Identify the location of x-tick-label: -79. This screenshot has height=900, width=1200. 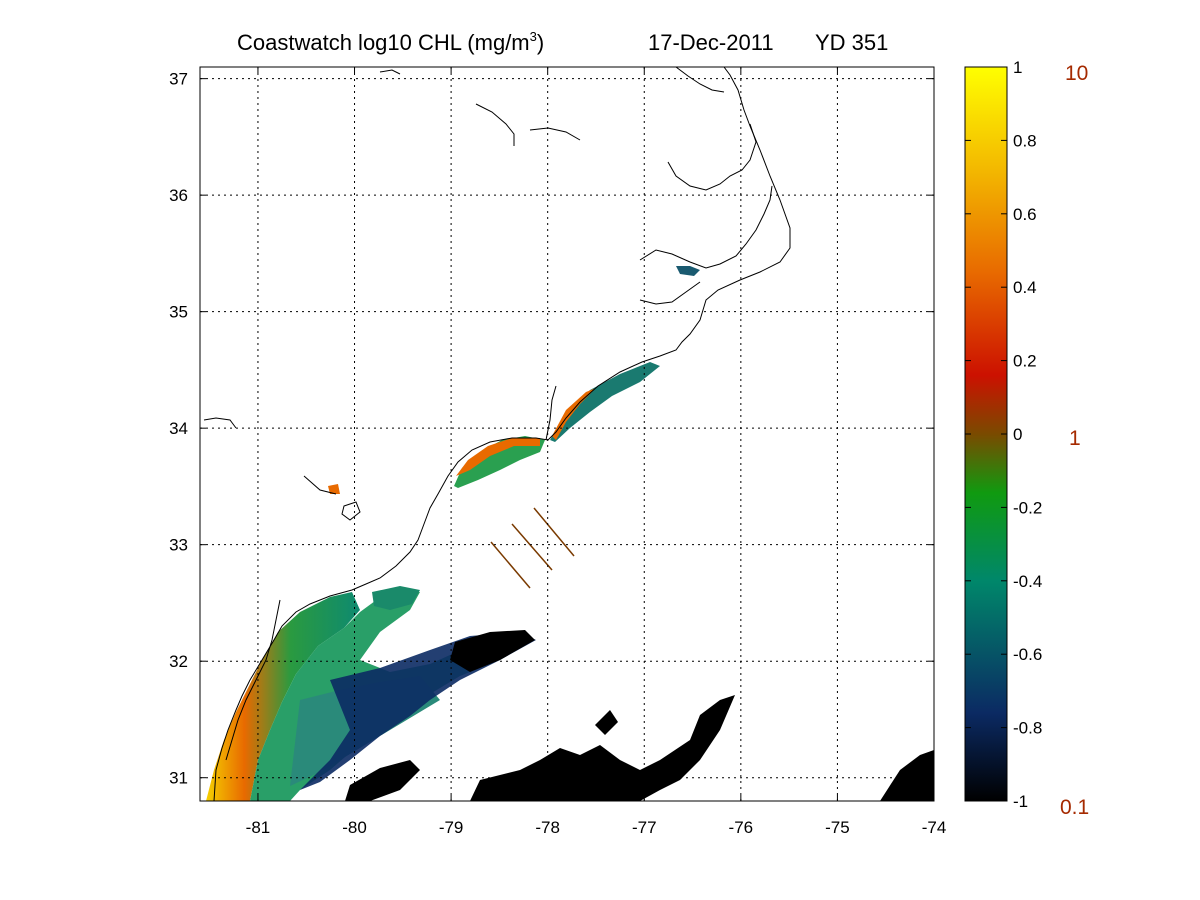
(451, 827).